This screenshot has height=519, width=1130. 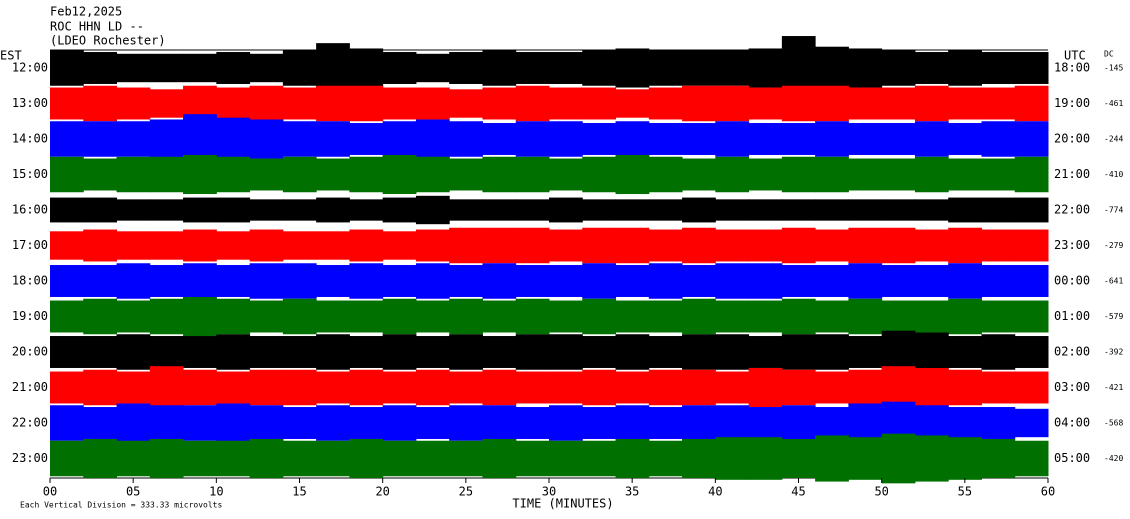 I want to click on utc-label: 01:00, so click(x=1072, y=316).